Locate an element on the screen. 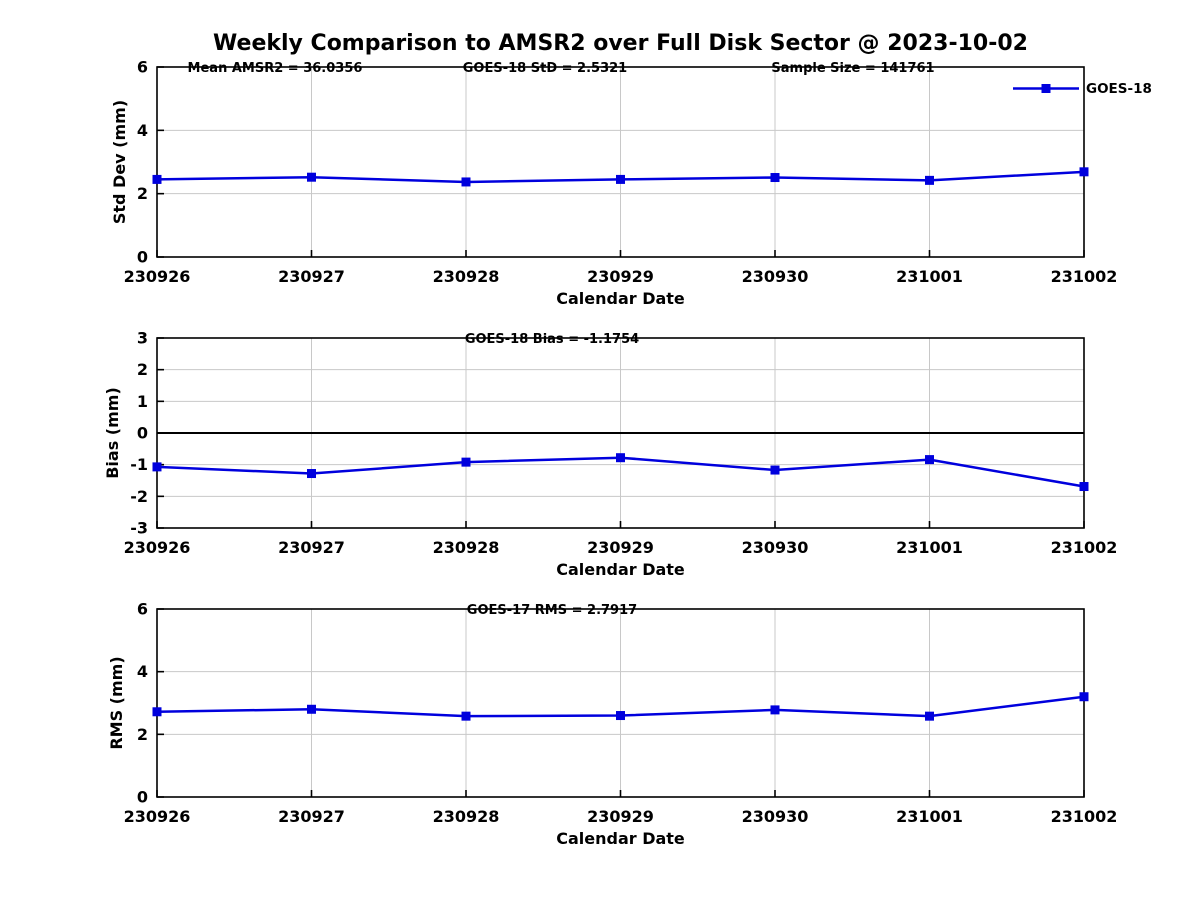 This screenshot has height=900, width=1200. legend-label: GOES-18 is located at coordinates (1119, 89).